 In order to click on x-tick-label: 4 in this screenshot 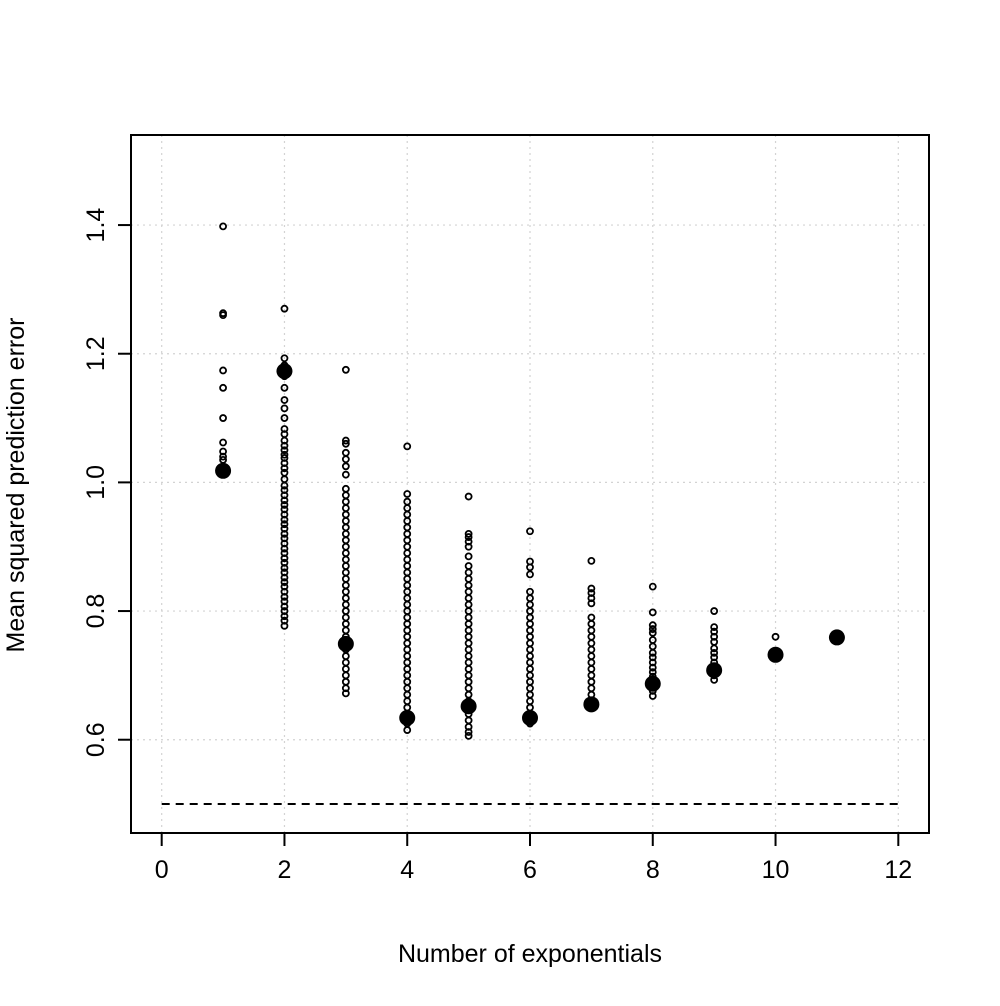, I will do `click(407, 870)`.